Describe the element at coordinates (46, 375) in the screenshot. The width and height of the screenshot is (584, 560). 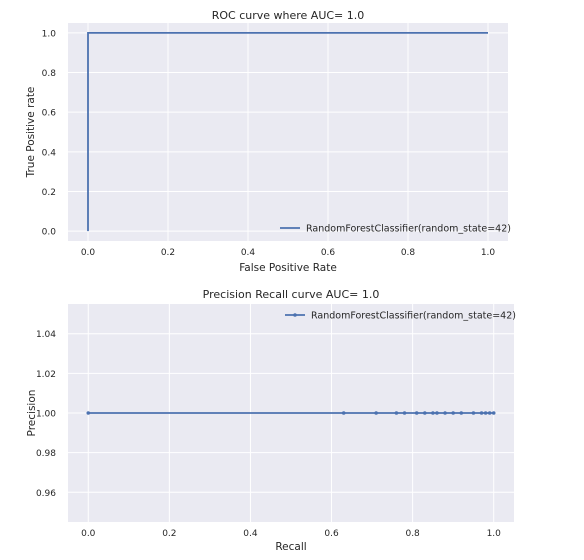
I see `y-tick-label: 1.02` at that location.